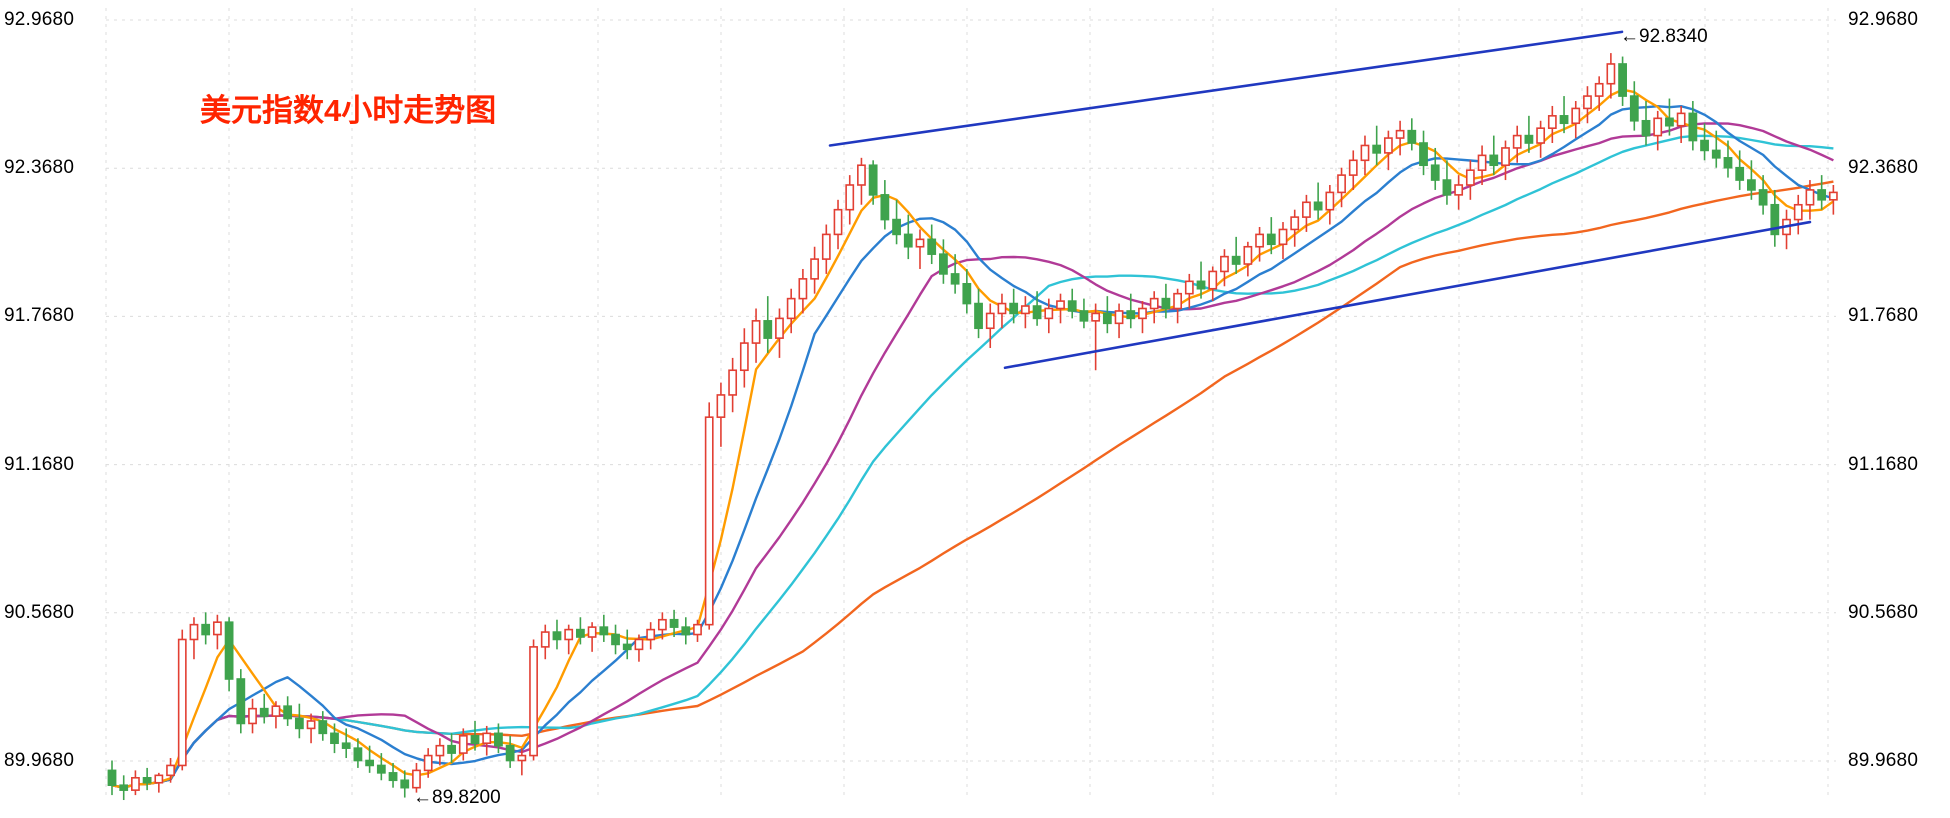 Image resolution: width=1950 pixels, height=818 pixels. What do you see at coordinates (1883, 316) in the screenshot?
I see `y-axis-label-right: 91.7680` at bounding box center [1883, 316].